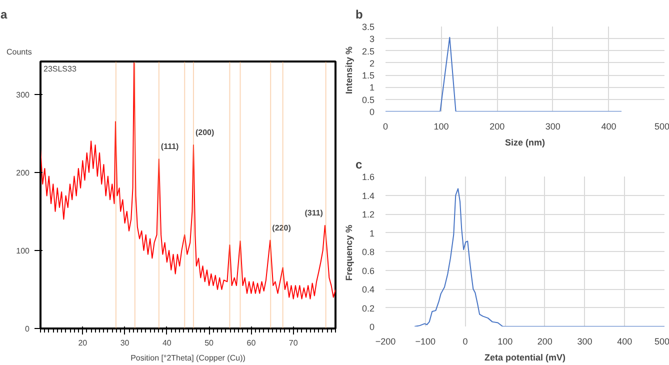 The width and height of the screenshot is (669, 365). I want to click on x-tick-label: 60, so click(251, 343).